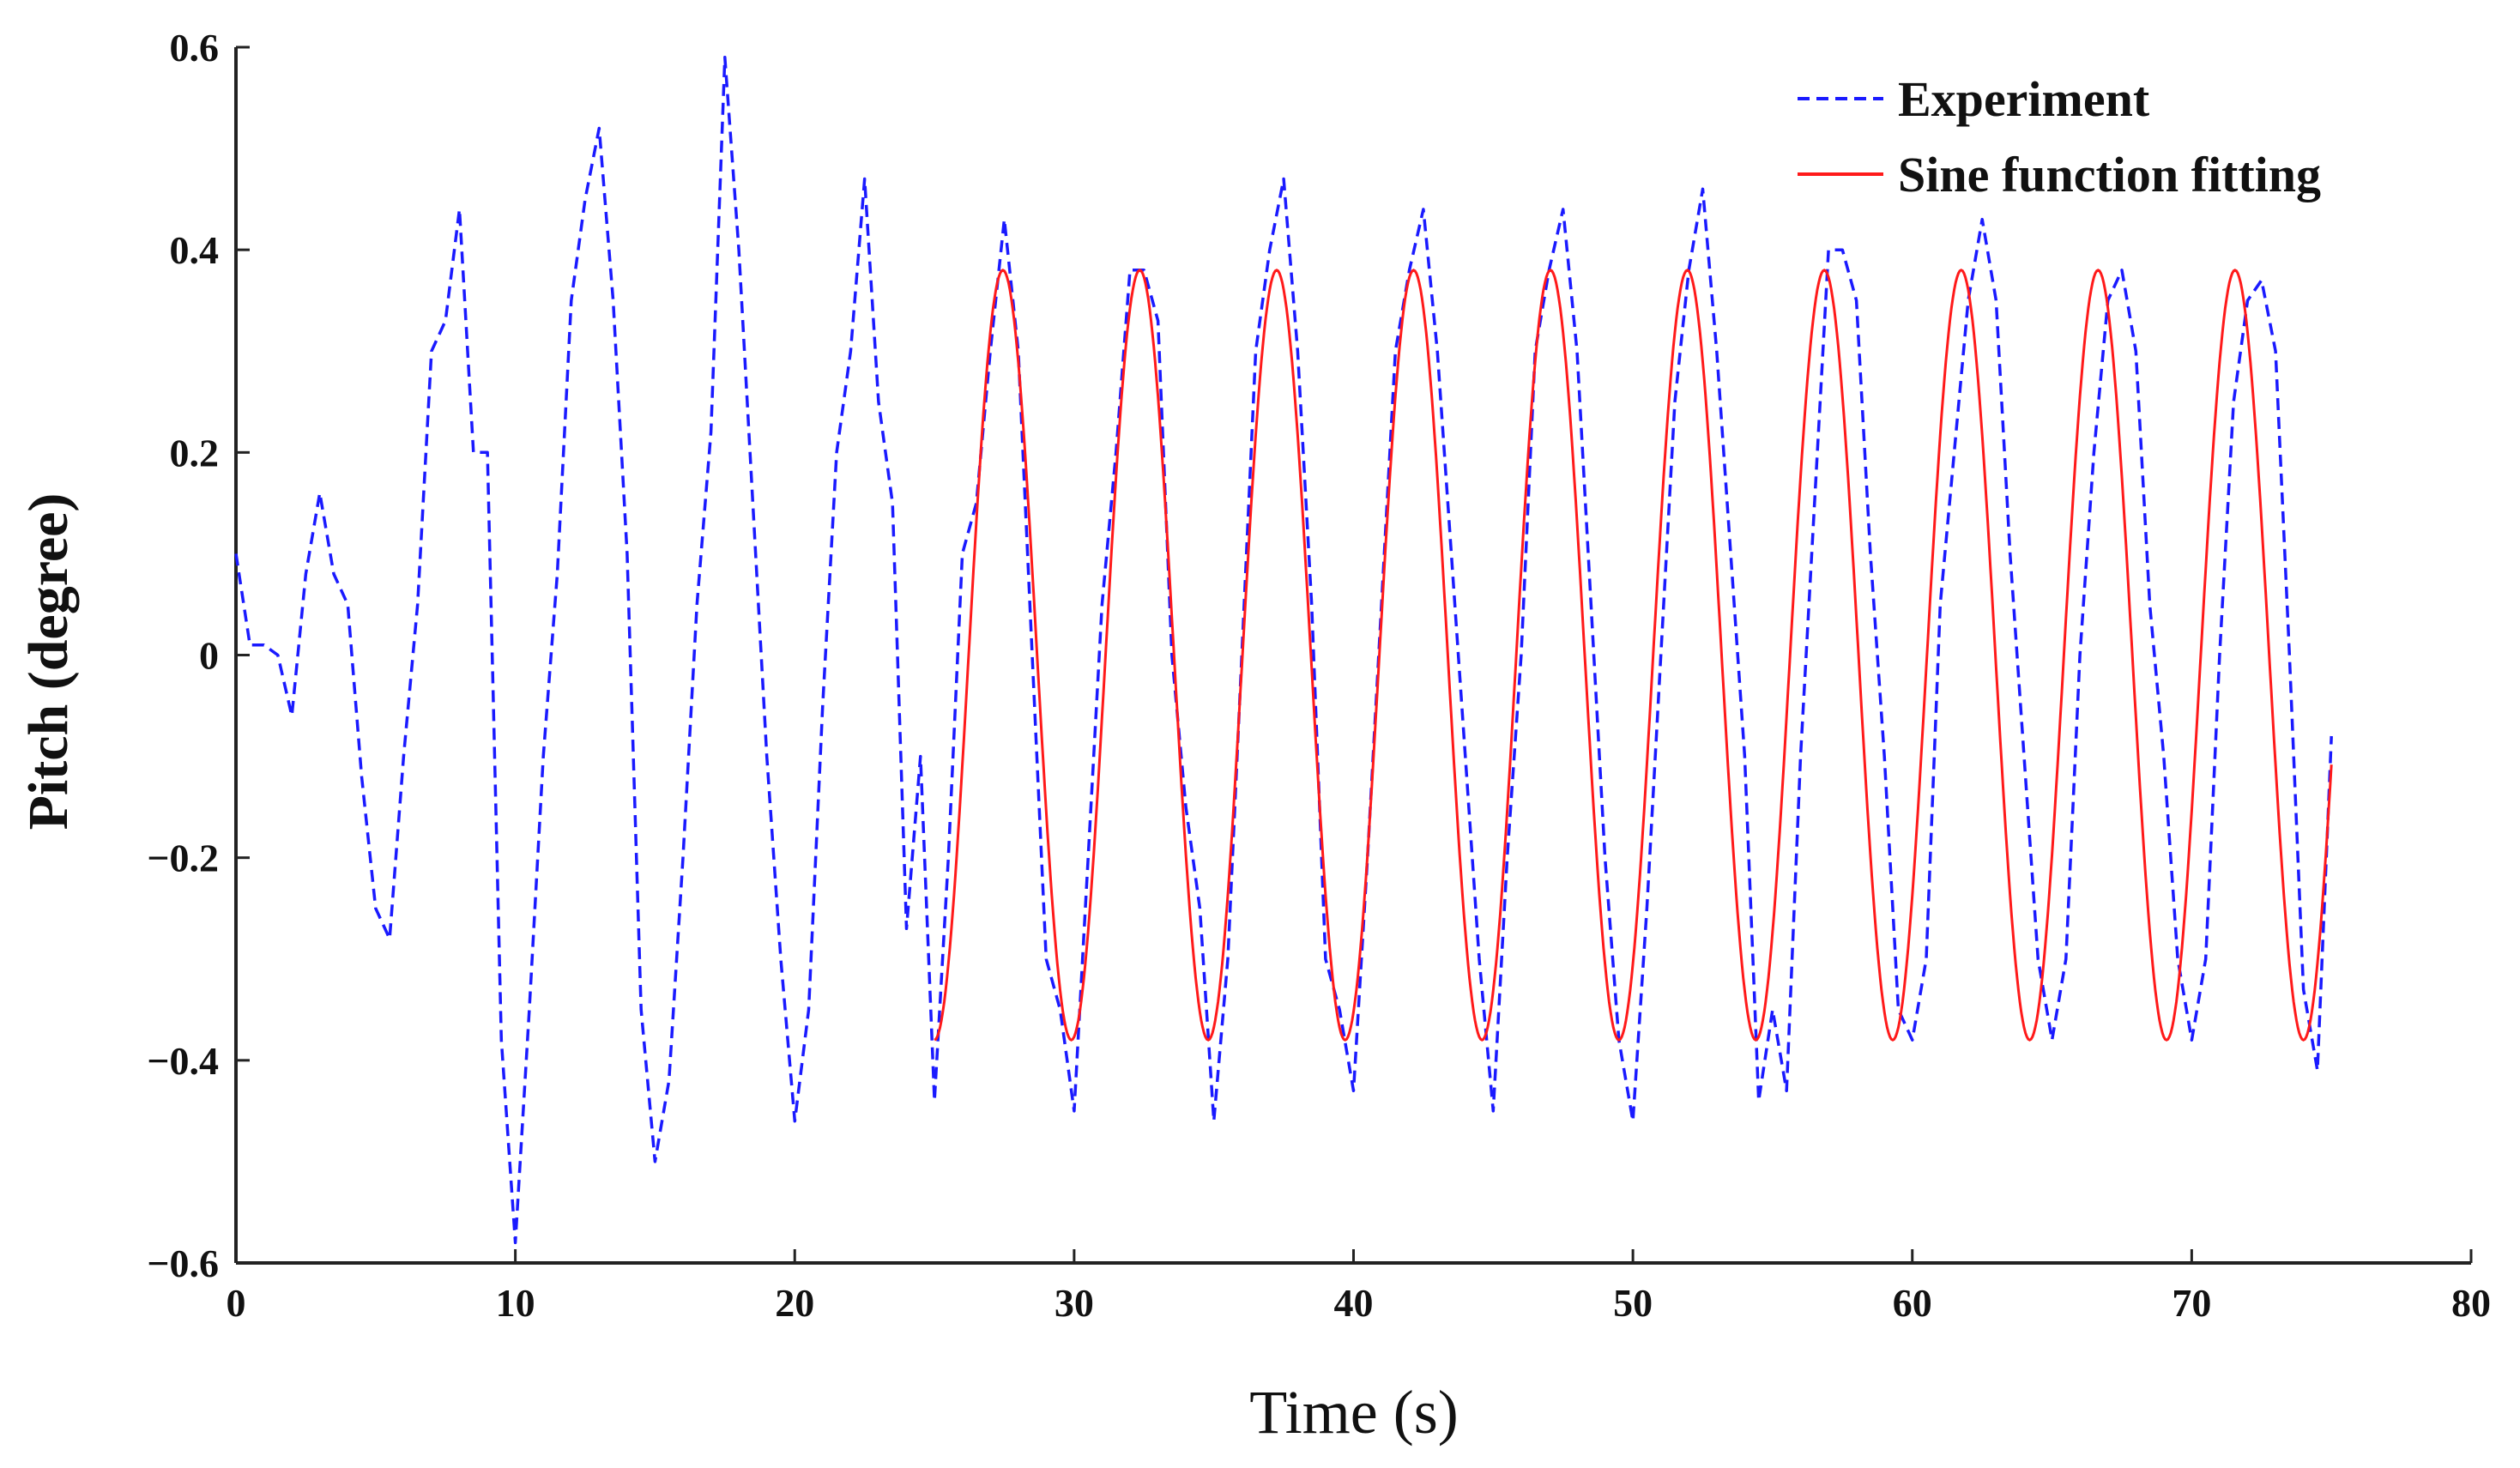 This screenshot has height=1468, width=2520. What do you see at coordinates (1912, 1303) in the screenshot?
I see `x-tick-label: 60` at bounding box center [1912, 1303].